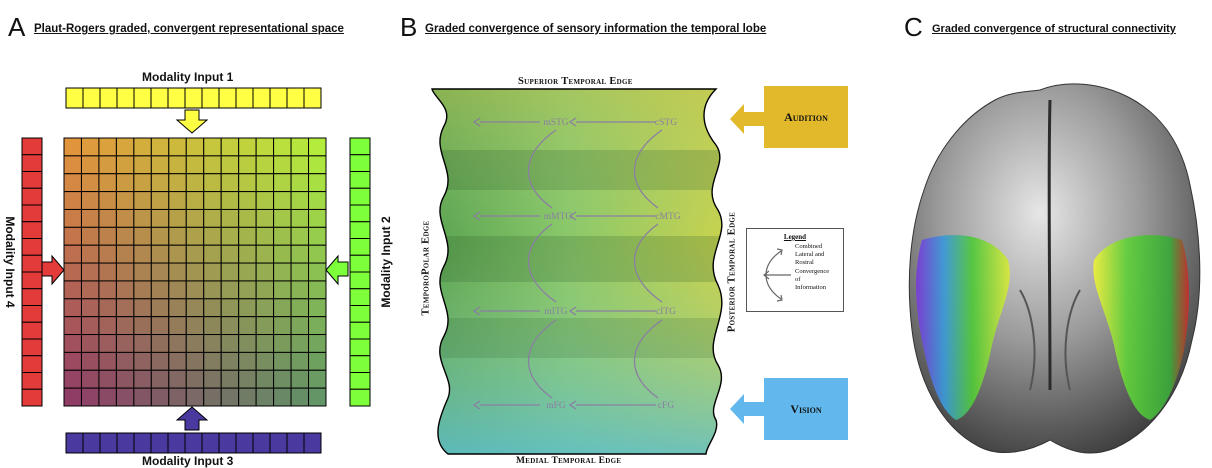  What do you see at coordinates (667, 217) in the screenshot?
I see `node-cmtg: cMTG` at bounding box center [667, 217].